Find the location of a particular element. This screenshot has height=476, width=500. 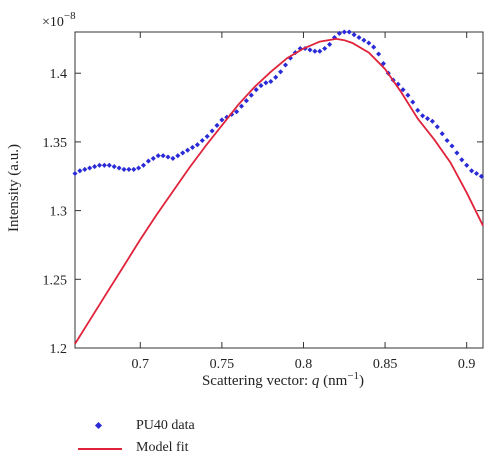

y-tick-label: 1.35 is located at coordinates (55, 143).